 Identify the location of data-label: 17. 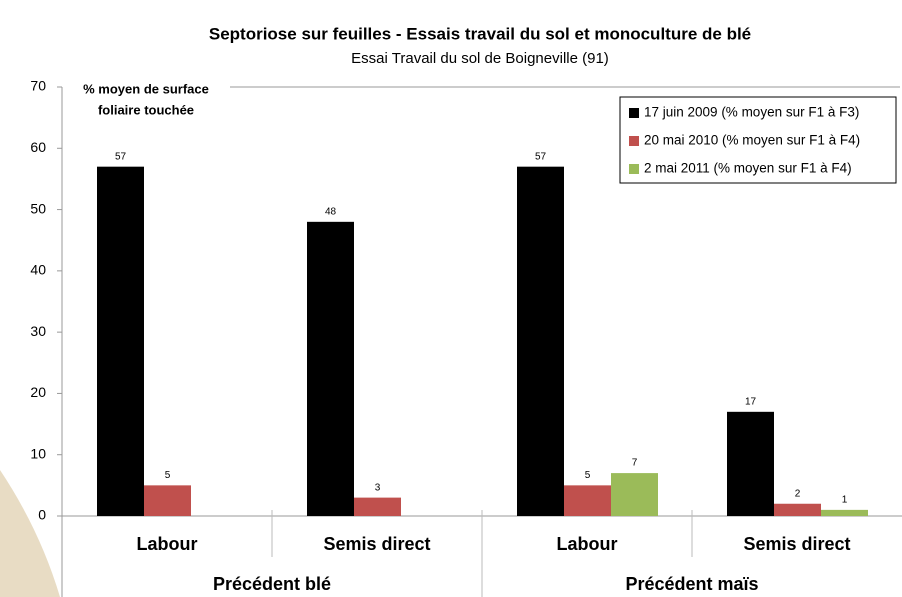
(751, 401).